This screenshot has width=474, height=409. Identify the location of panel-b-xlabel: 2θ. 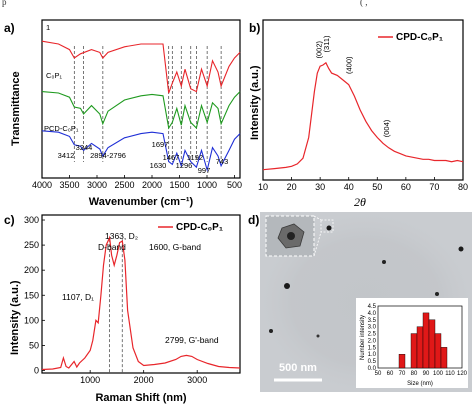
(360, 202).